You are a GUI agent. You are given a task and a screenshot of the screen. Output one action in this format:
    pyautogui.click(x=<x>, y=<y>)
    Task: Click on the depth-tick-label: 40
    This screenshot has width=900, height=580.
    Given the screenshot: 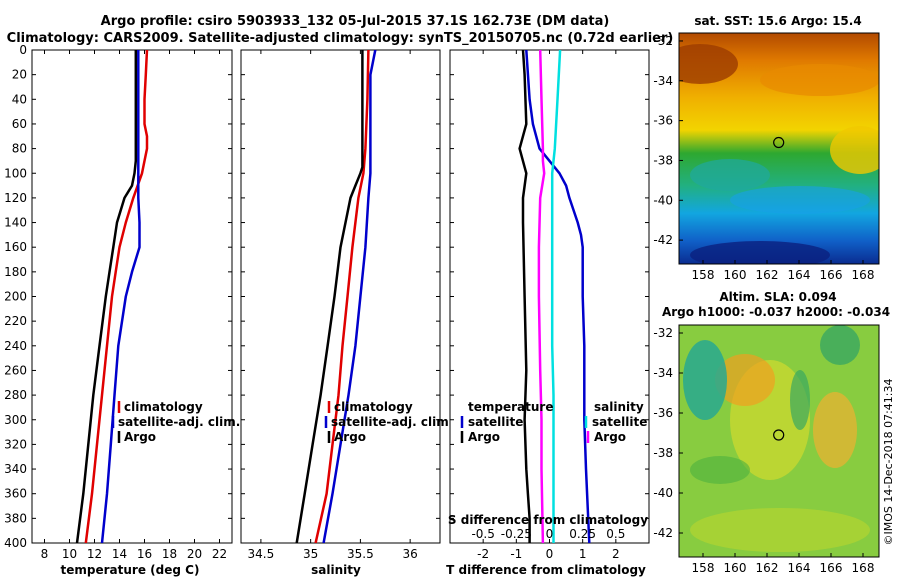 What is the action you would take?
    pyautogui.click(x=19, y=99)
    